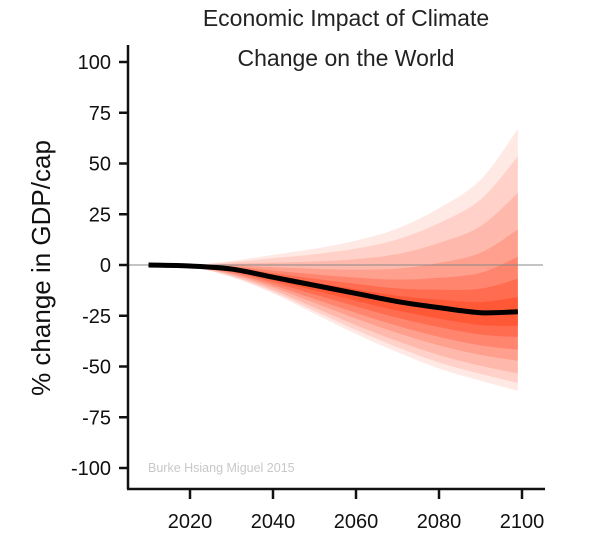  Describe the element at coordinates (96, 317) in the screenshot. I see `y-tick-label: -25` at that location.